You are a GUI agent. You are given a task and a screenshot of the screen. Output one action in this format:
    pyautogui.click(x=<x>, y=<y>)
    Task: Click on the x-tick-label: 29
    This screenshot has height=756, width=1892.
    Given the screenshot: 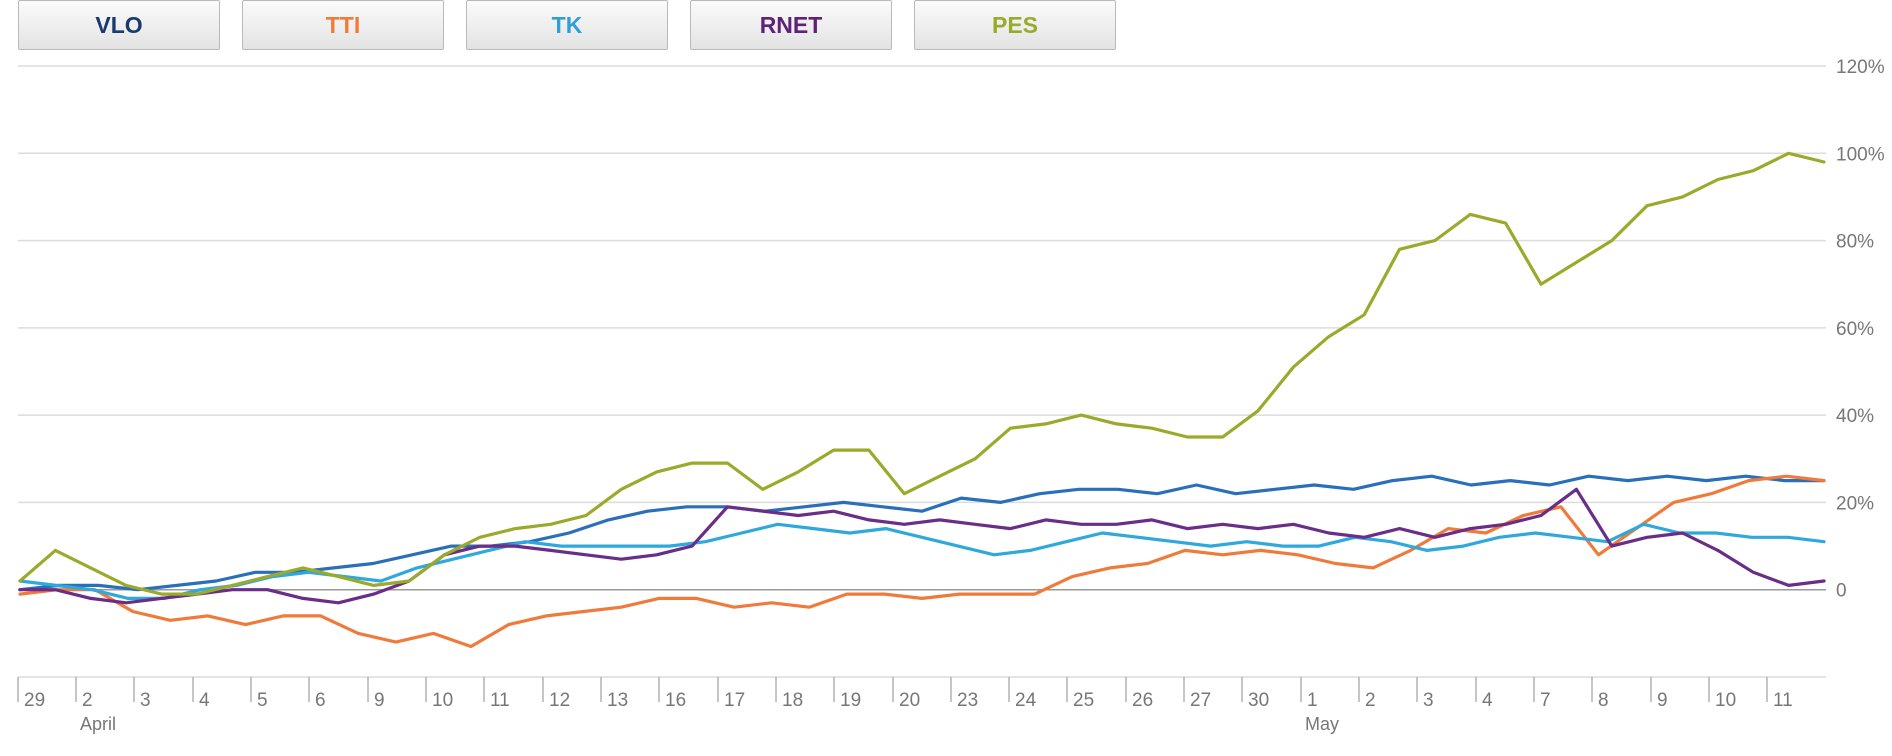 What is the action you would take?
    pyautogui.click(x=34, y=700)
    